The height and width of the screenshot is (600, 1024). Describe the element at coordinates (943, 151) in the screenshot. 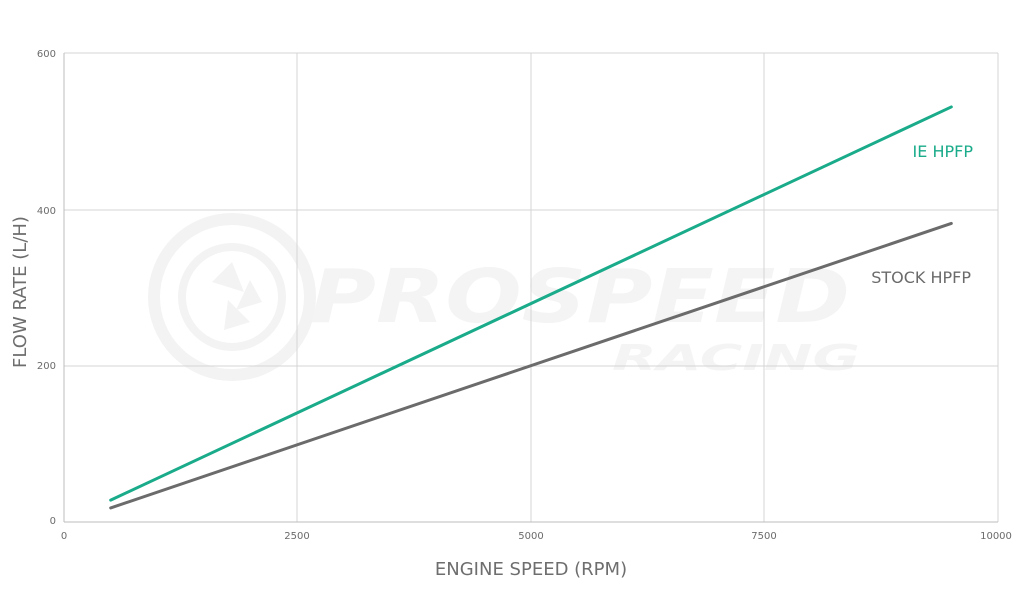

I see `series-label-ie-hpfp: IE HPFP` at that location.